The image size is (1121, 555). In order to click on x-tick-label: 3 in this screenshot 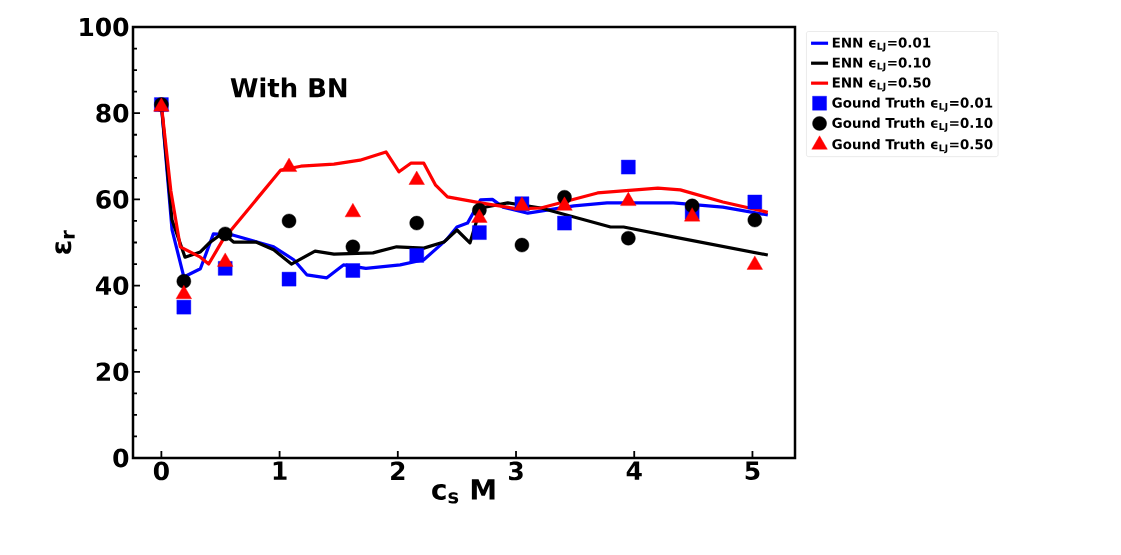, I will do `click(516, 471)`.